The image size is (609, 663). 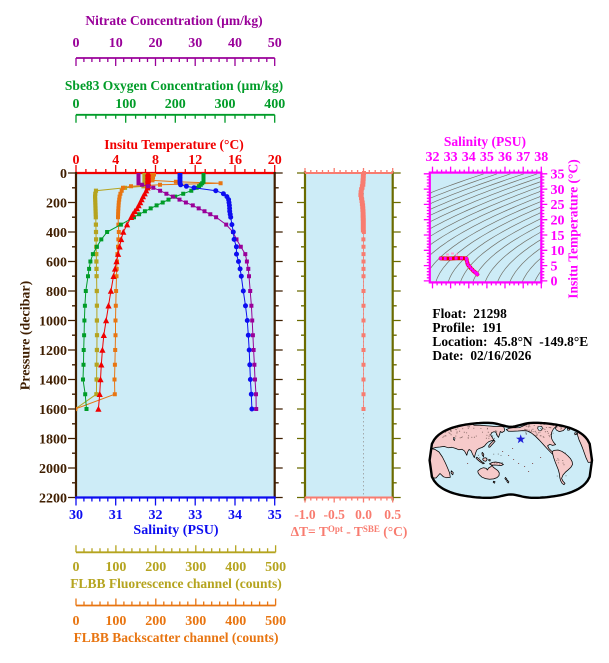 What do you see at coordinates (53, 321) in the screenshot?
I see `svg-text: 1000` at bounding box center [53, 321].